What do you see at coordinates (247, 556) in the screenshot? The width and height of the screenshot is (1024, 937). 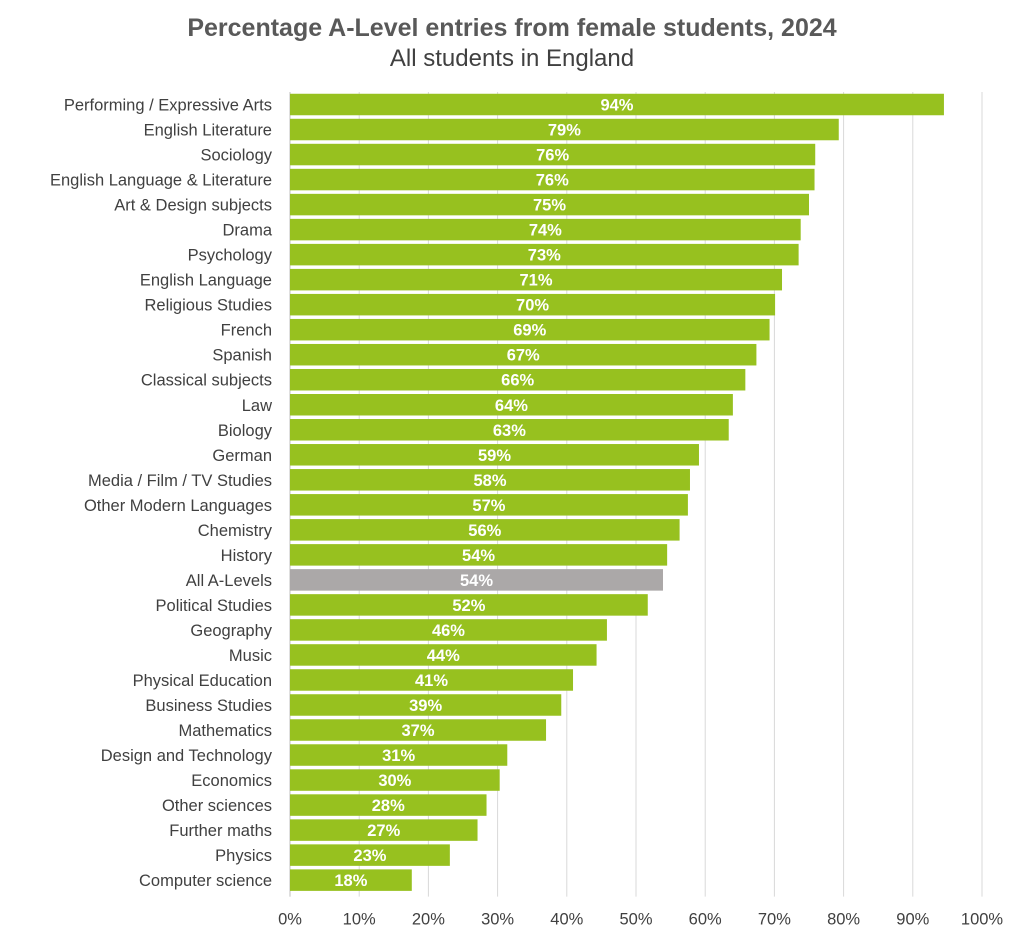 I see `category-label: History` at bounding box center [247, 556].